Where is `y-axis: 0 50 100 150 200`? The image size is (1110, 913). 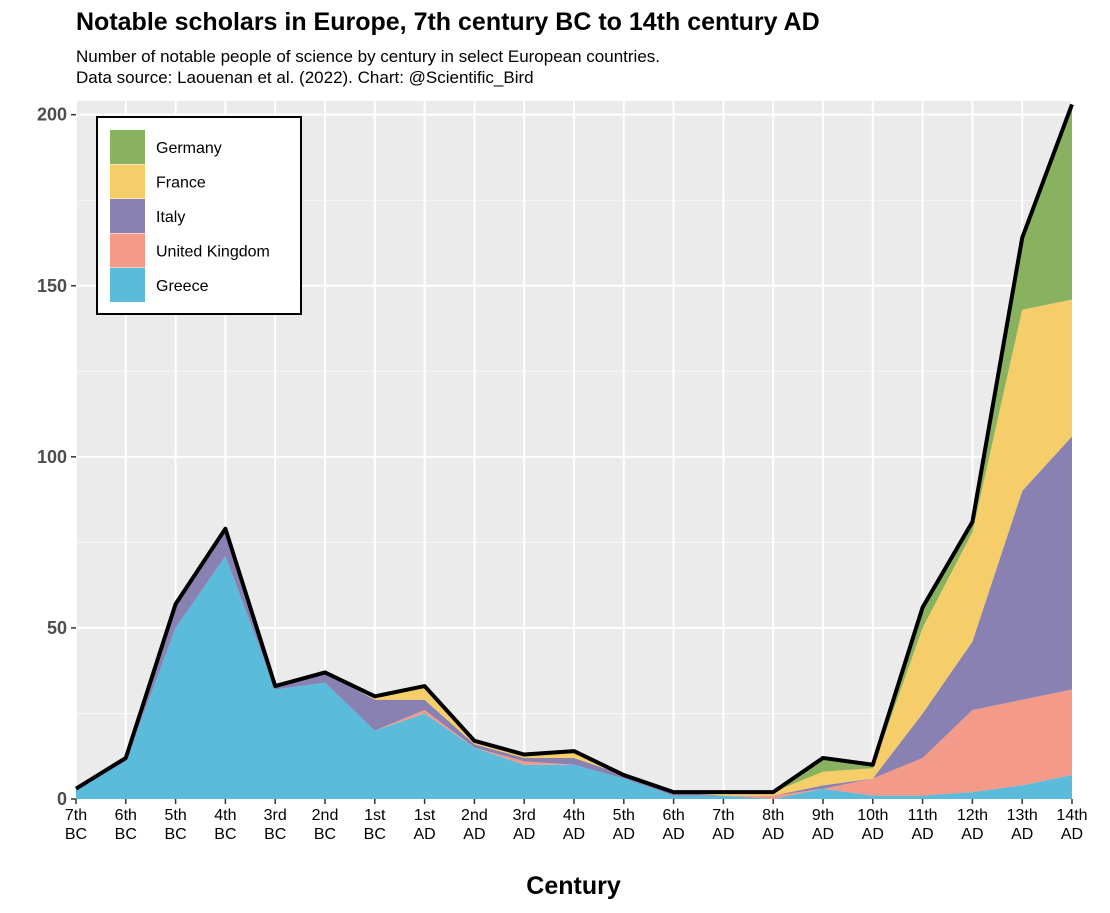 y-axis: 0 50 100 150 200 is located at coordinates (56, 457).